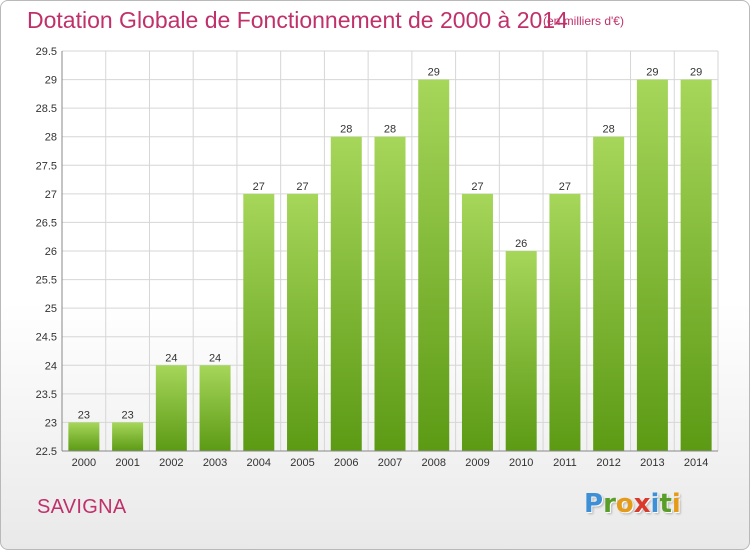 The width and height of the screenshot is (750, 550). What do you see at coordinates (46, 338) in the screenshot?
I see `y-tick-label: 24.5` at bounding box center [46, 338].